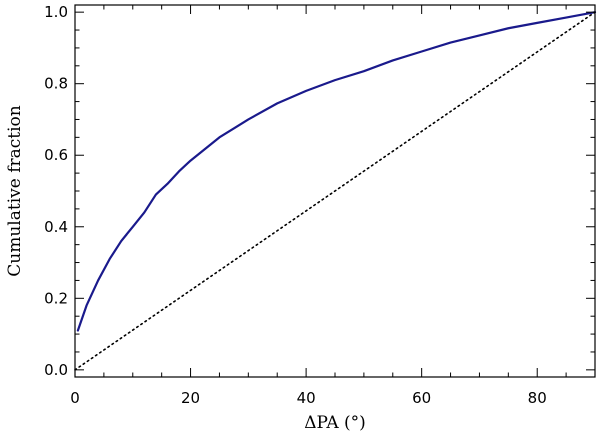 Image resolution: width=600 pixels, height=436 pixels. I want to click on x-tick-label: 60, so click(421, 398).